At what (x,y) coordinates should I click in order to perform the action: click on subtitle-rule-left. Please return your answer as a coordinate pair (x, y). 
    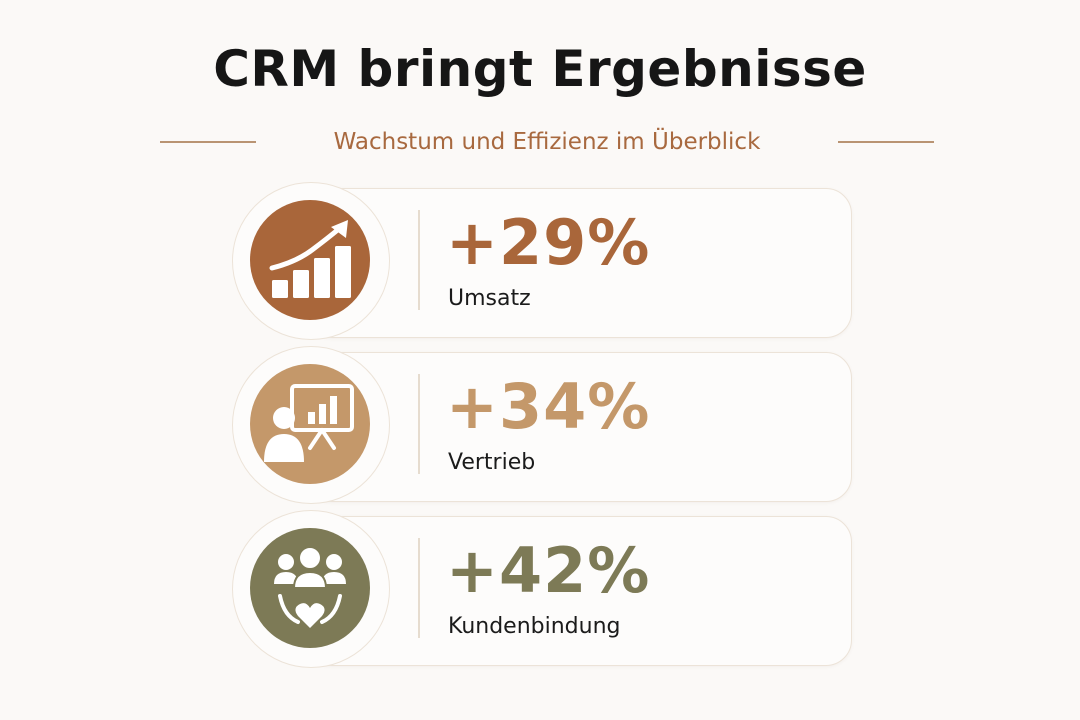
    Looking at the image, I should click on (208, 142).